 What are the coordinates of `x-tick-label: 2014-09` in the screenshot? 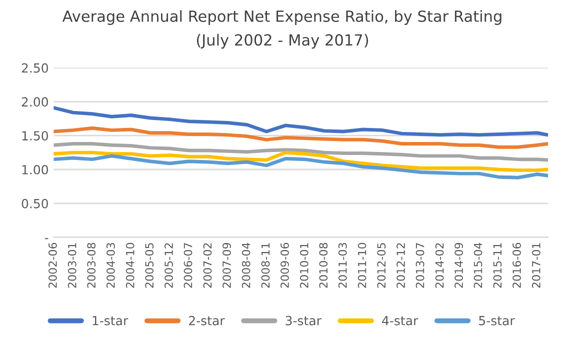 It's located at (458, 265).